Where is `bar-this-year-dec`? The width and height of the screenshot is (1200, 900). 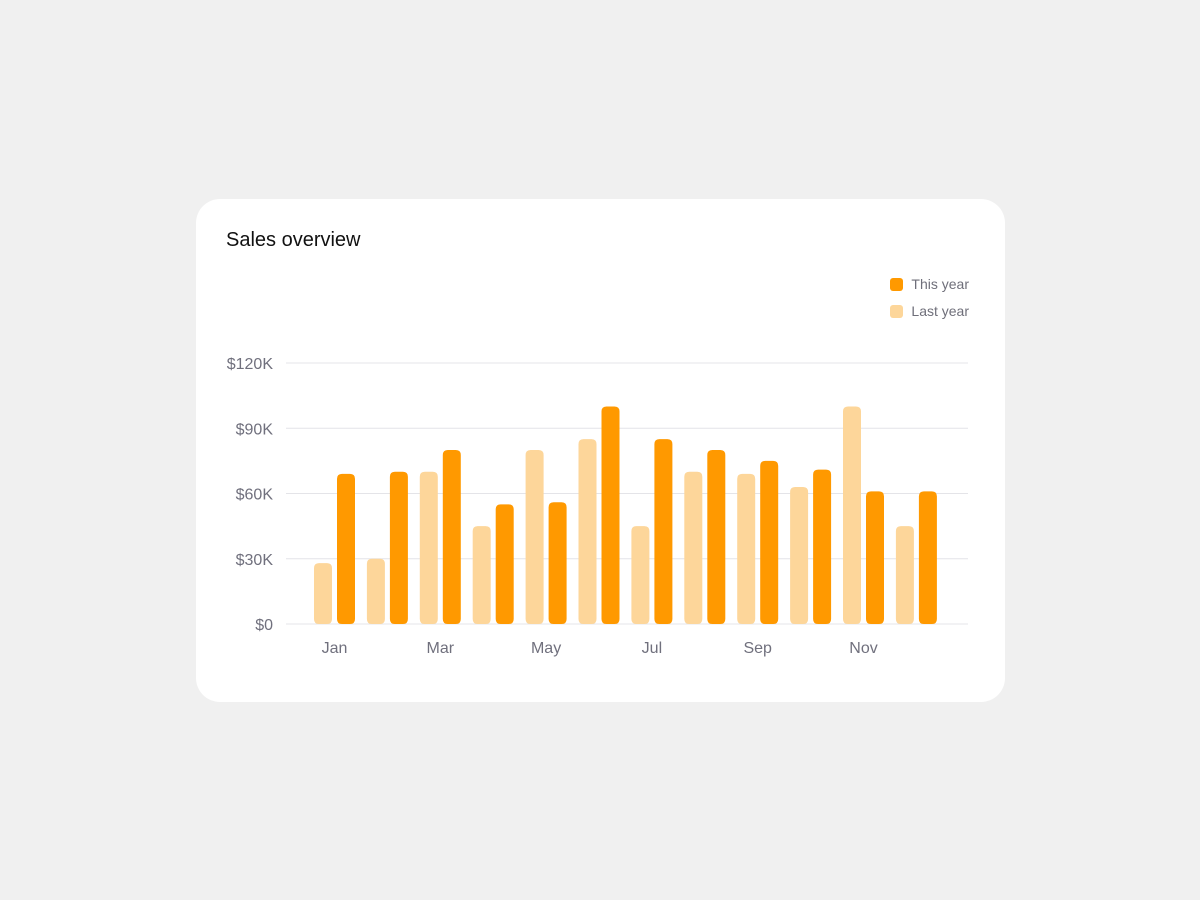
bar-this-year-dec is located at coordinates (927, 557).